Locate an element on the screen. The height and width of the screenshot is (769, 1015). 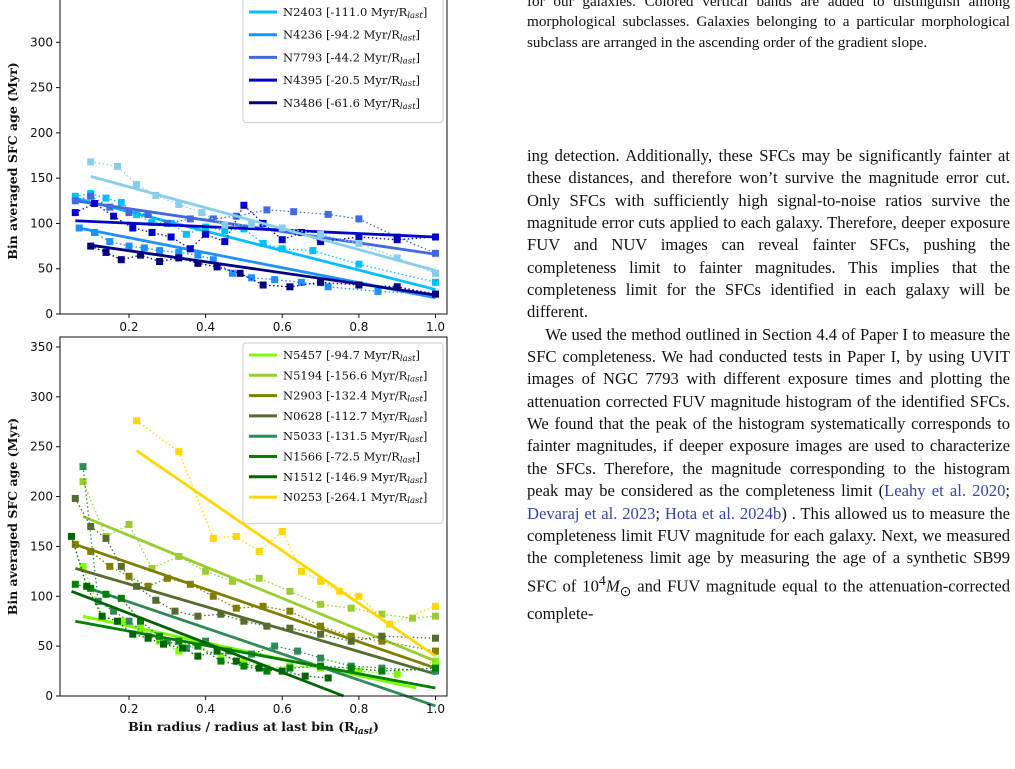
legend-entry: N5457 [-94.7 Myr/Rlast] is located at coordinates (334, 356).